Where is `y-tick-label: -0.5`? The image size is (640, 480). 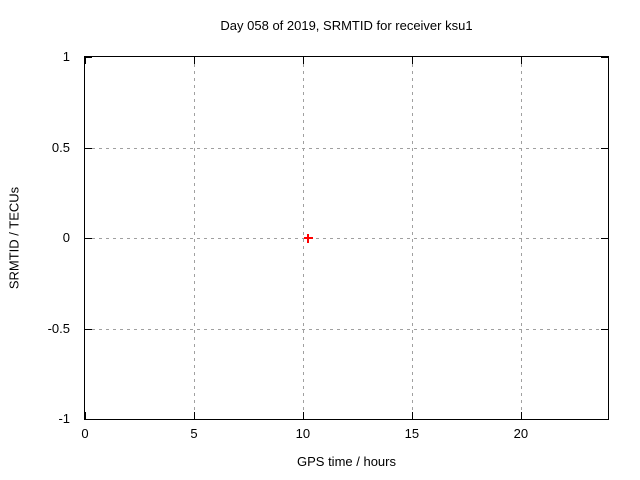
y-tick-label: -0.5 is located at coordinates (58, 328).